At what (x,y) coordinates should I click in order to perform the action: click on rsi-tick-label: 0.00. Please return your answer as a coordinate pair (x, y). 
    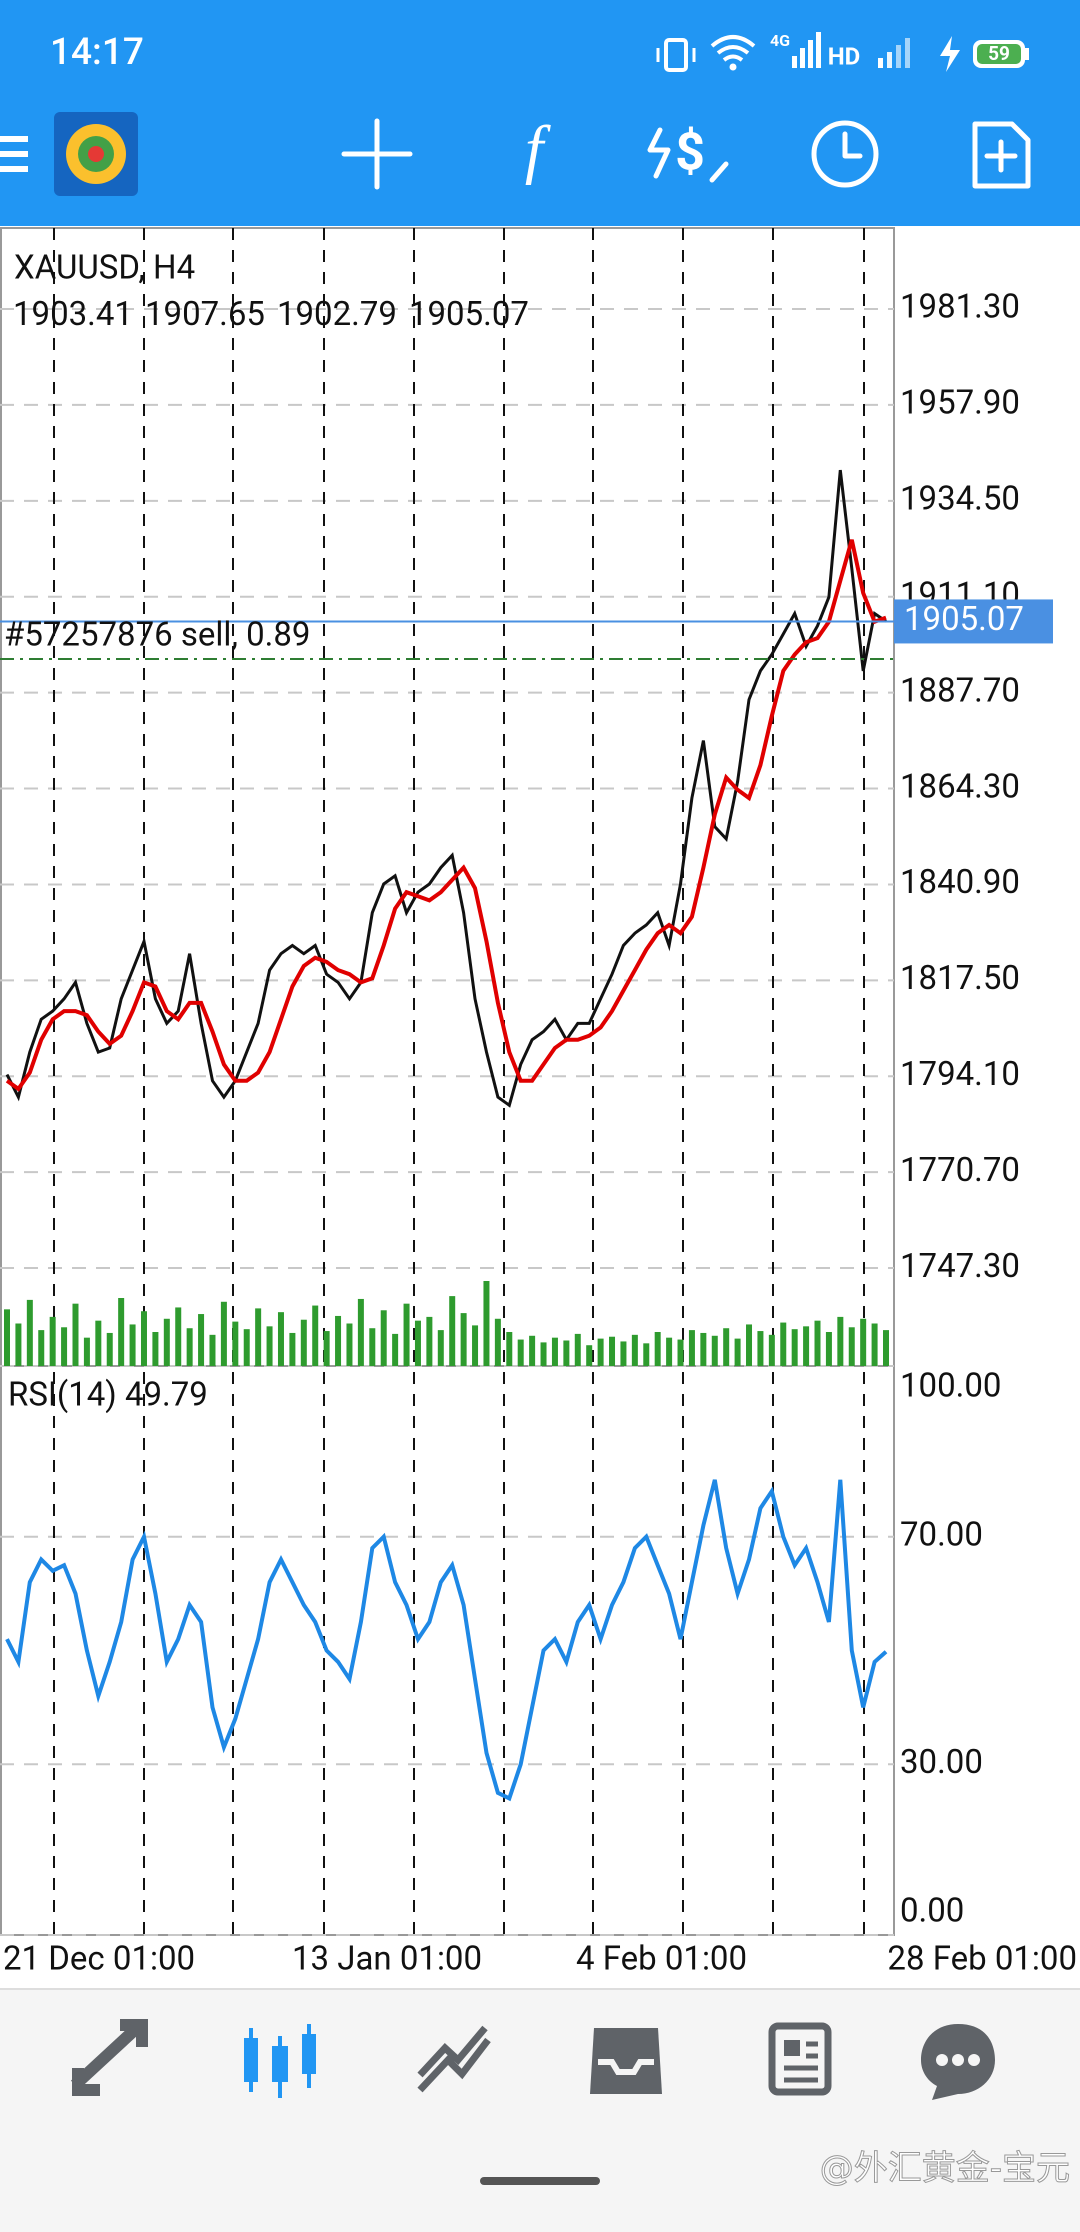
    Looking at the image, I should click on (932, 1911).